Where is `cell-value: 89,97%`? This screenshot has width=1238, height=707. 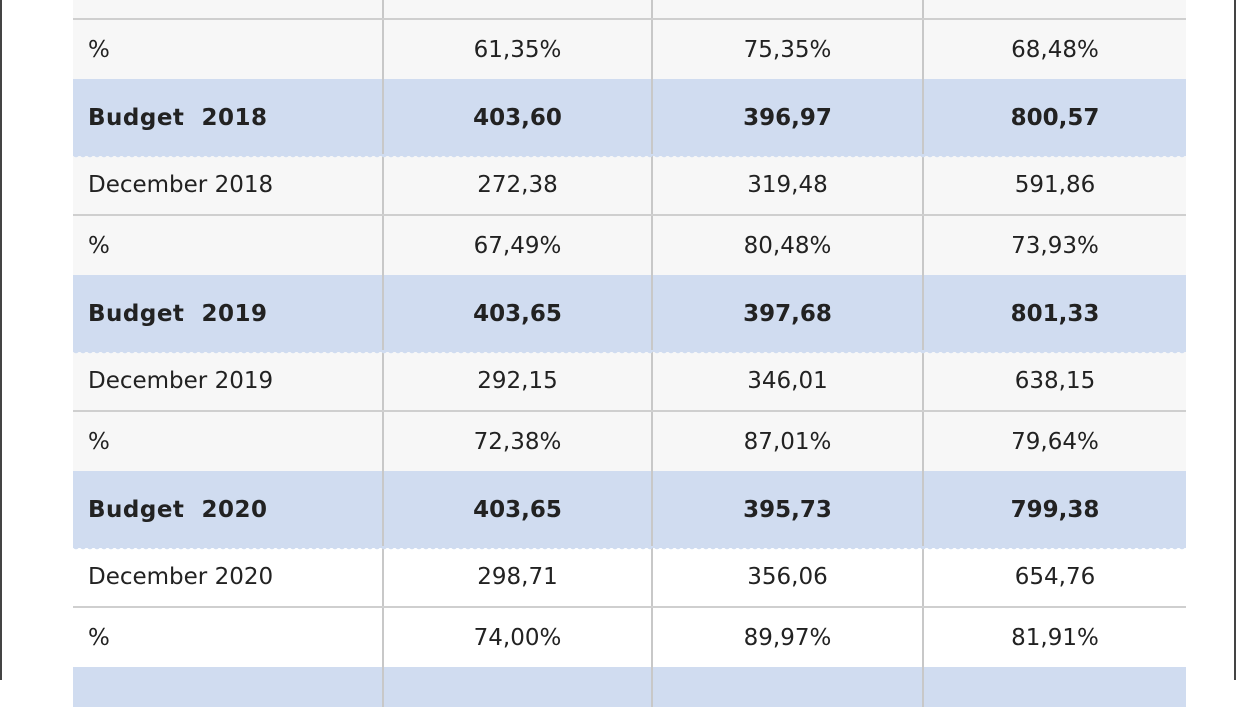 cell-value: 89,97% is located at coordinates (788, 637).